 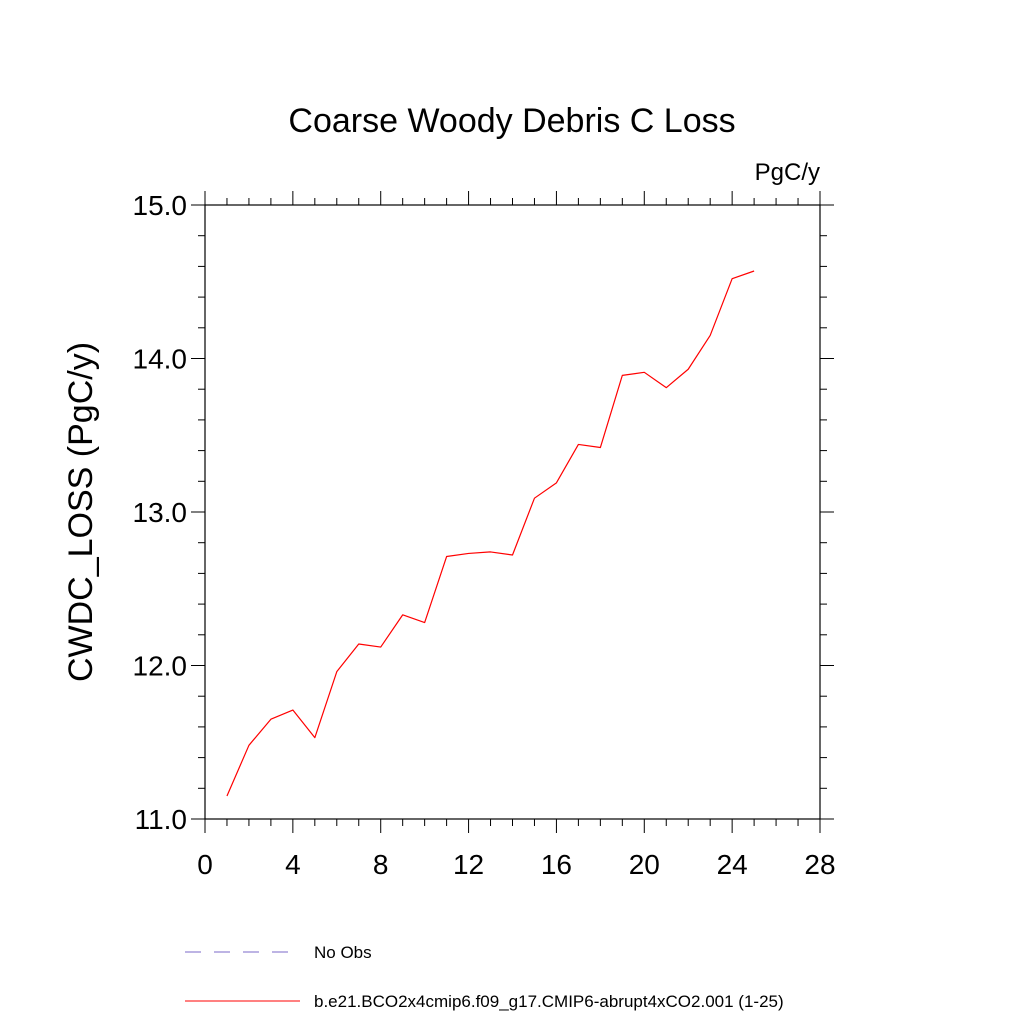 I want to click on y-tick-label: 11.0, so click(x=161, y=819).